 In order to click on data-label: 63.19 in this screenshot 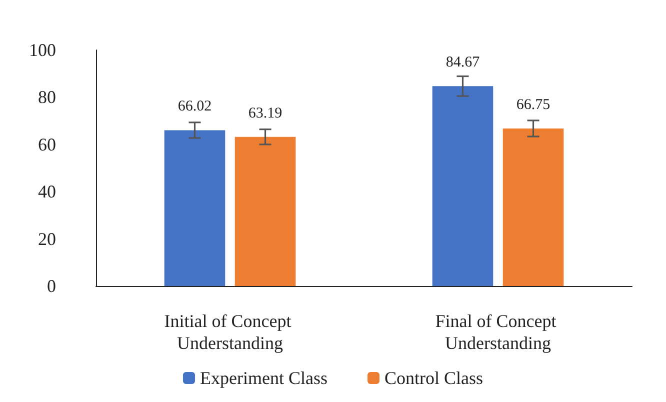, I will do `click(265, 113)`.